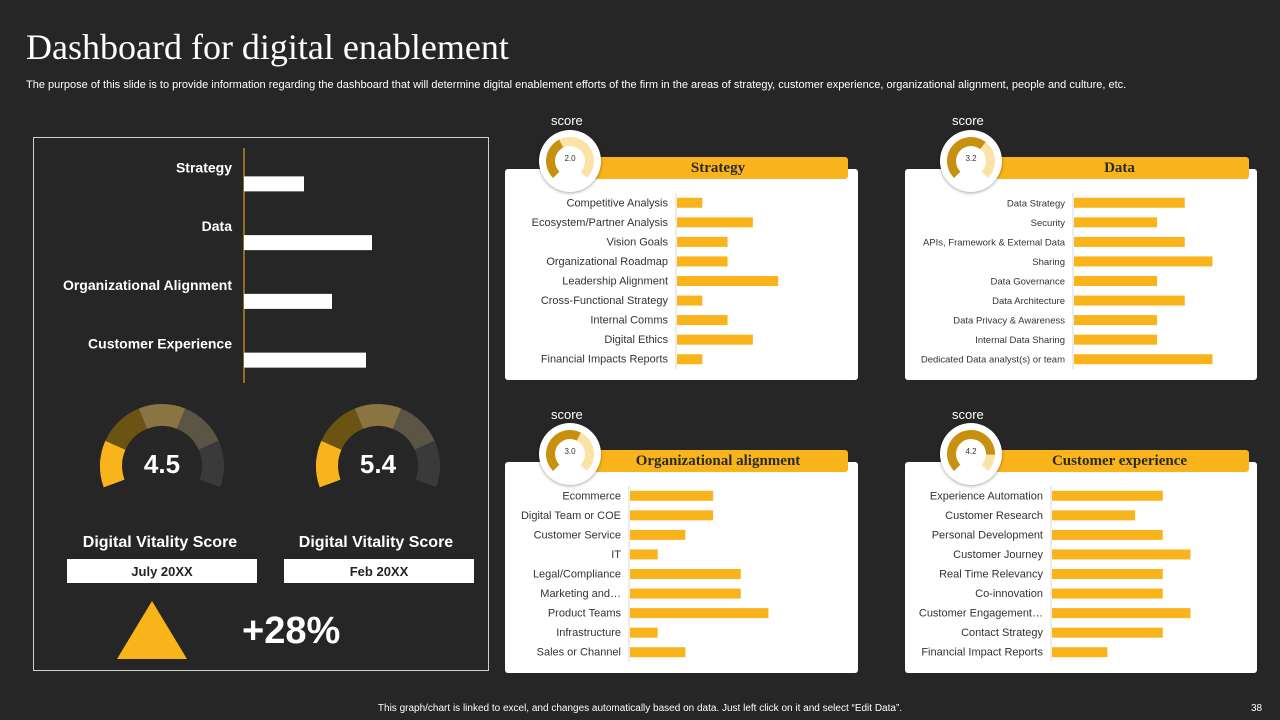 This screenshot has width=1280, height=720. I want to click on strategy-bar-digital-ethics, so click(715, 339).